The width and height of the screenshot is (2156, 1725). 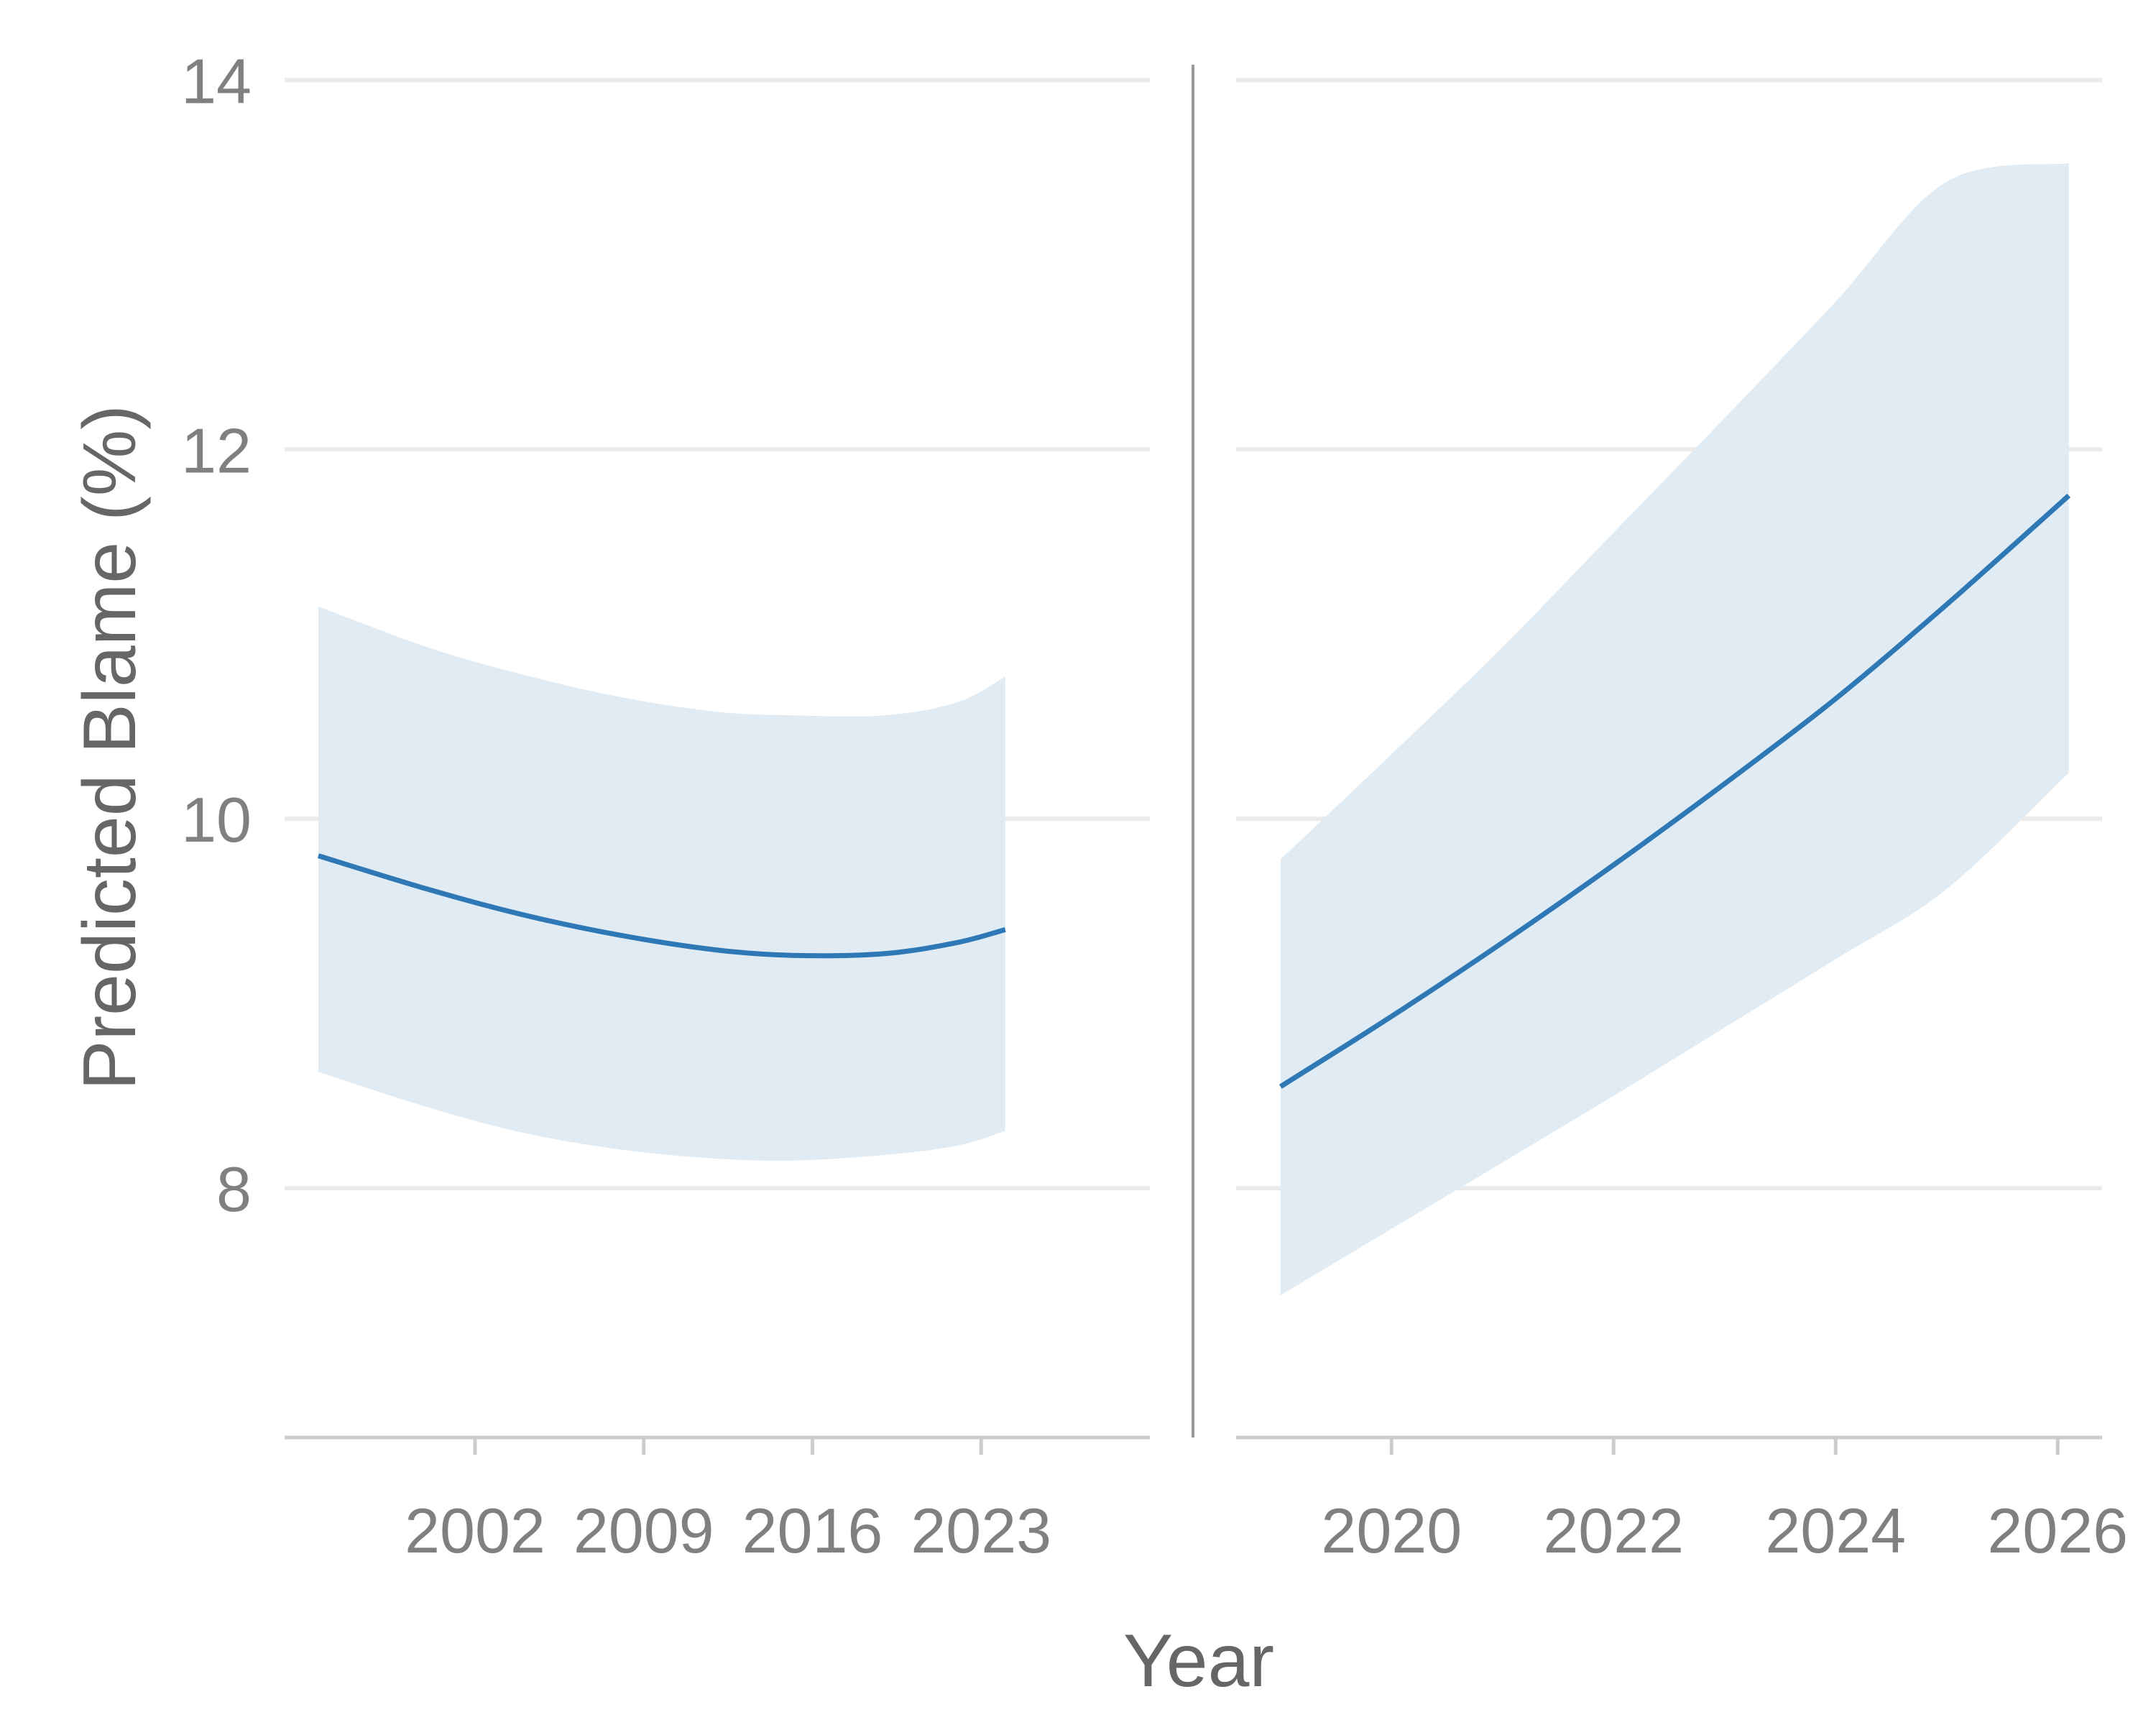 I want to click on confidence-band-panel1, so click(x=661, y=883).